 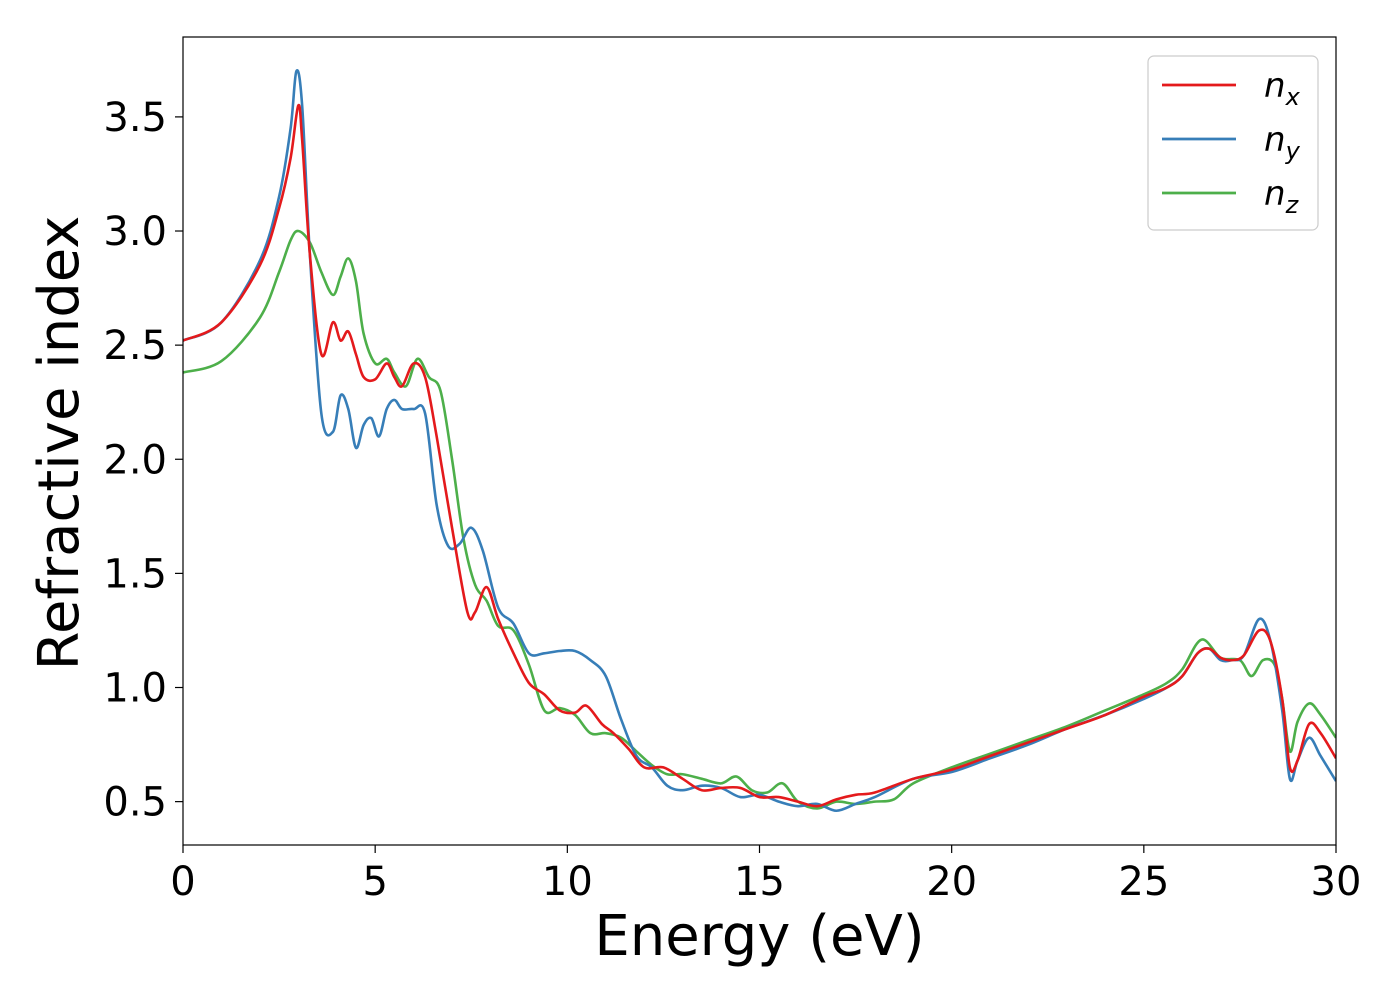 I want to click on legend-label-ny: ny, so click(x=1282, y=142).